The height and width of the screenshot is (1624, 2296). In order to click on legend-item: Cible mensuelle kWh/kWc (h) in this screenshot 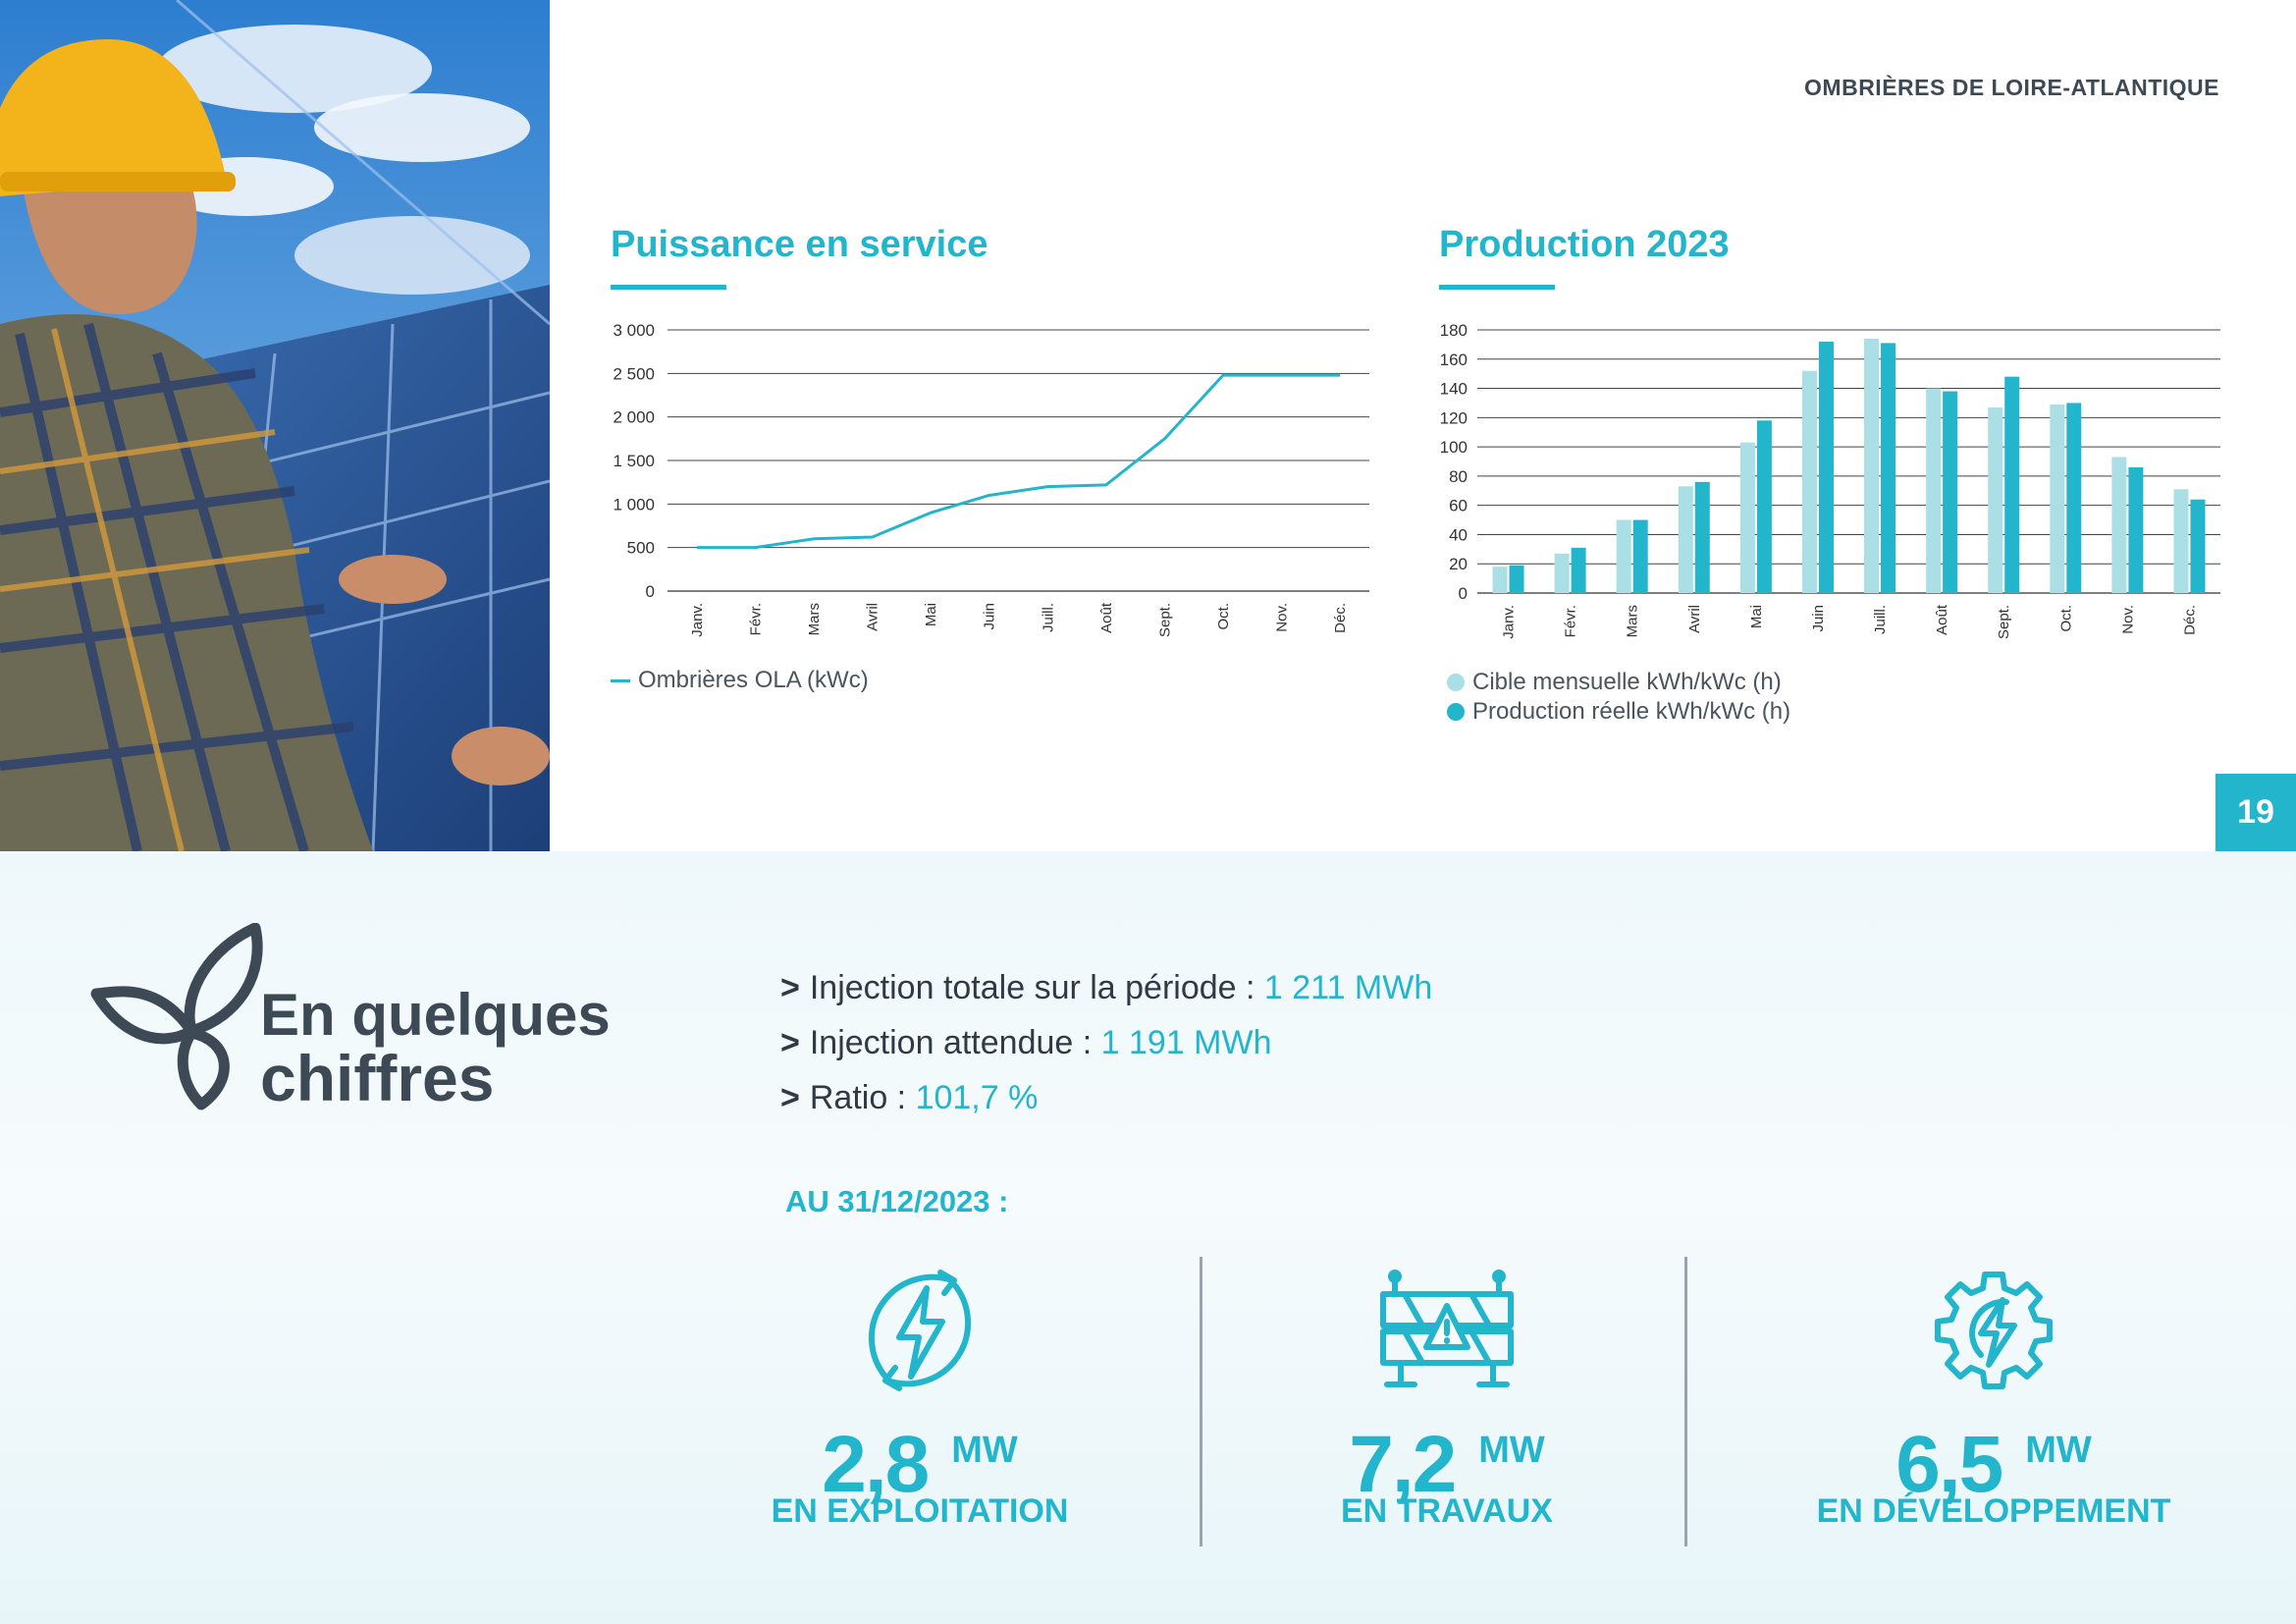, I will do `click(1618, 682)`.